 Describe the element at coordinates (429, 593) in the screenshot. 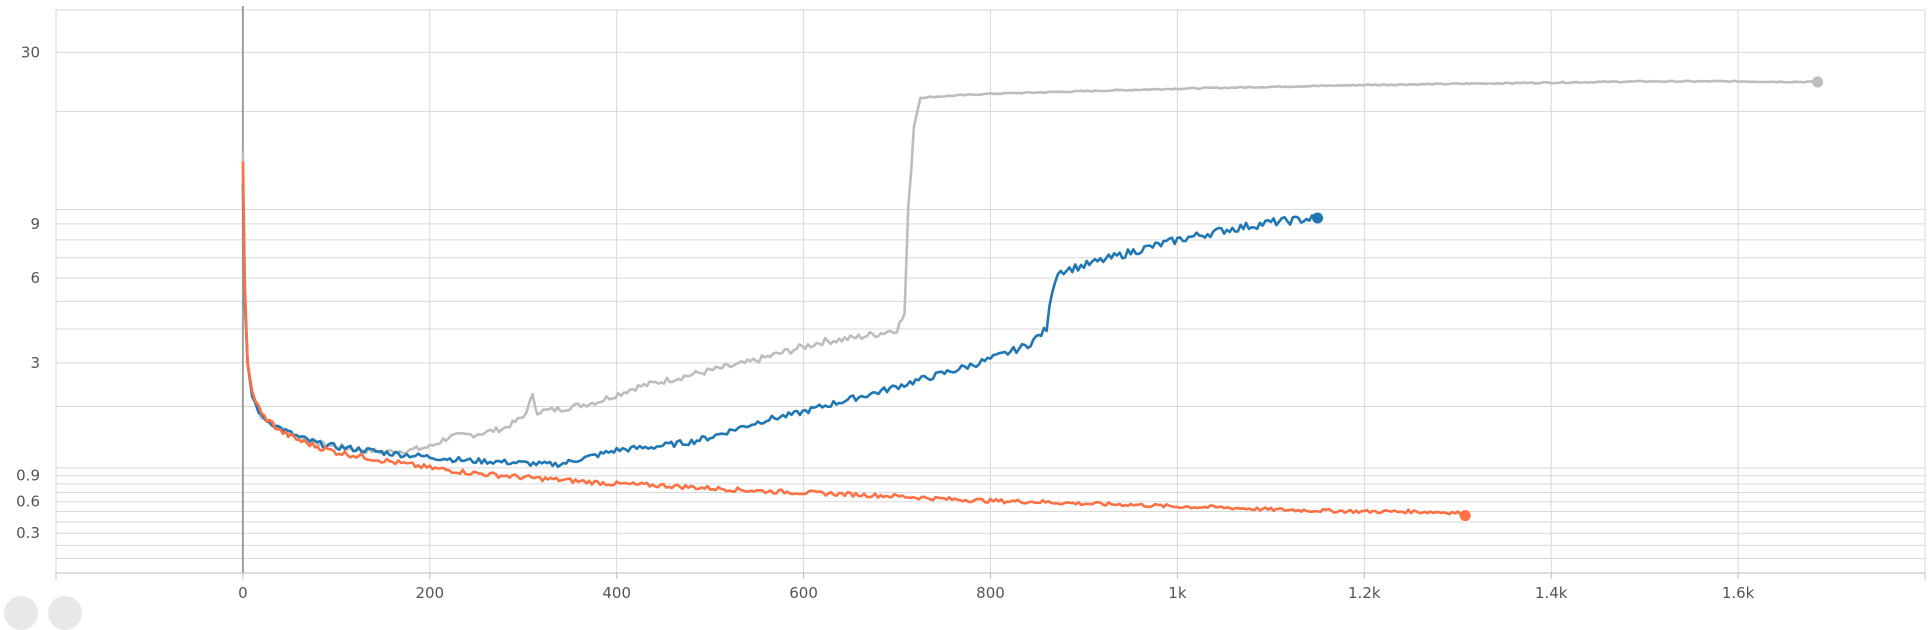

I see `x-tick-label: 200` at that location.